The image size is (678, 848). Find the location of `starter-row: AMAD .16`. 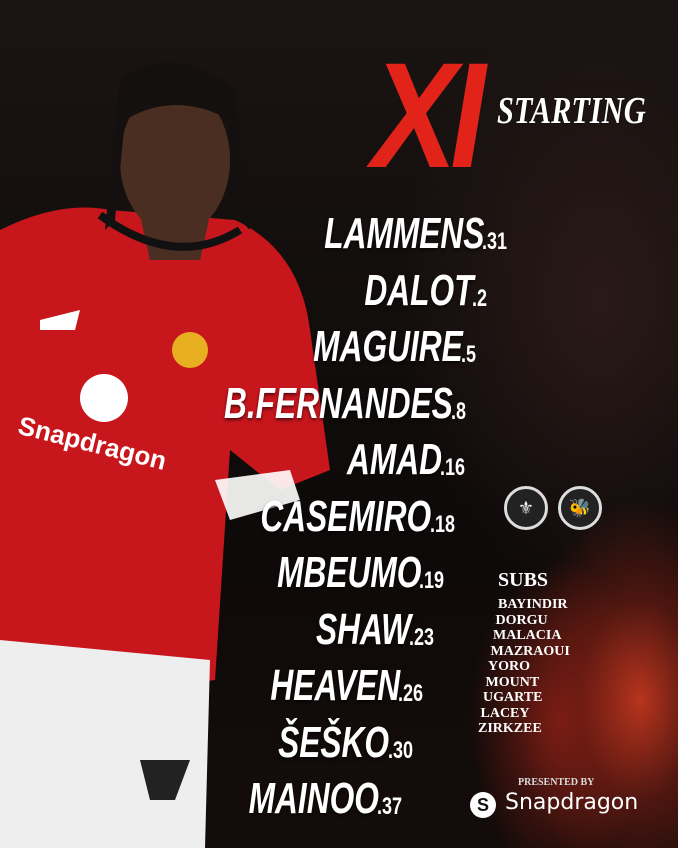

starter-row: AMAD .16 is located at coordinates (232, 459).